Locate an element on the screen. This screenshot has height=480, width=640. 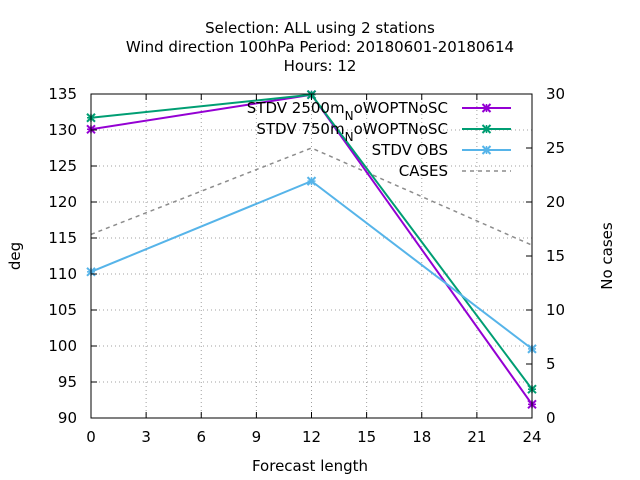
x-tick-label: 24 is located at coordinates (531, 437).